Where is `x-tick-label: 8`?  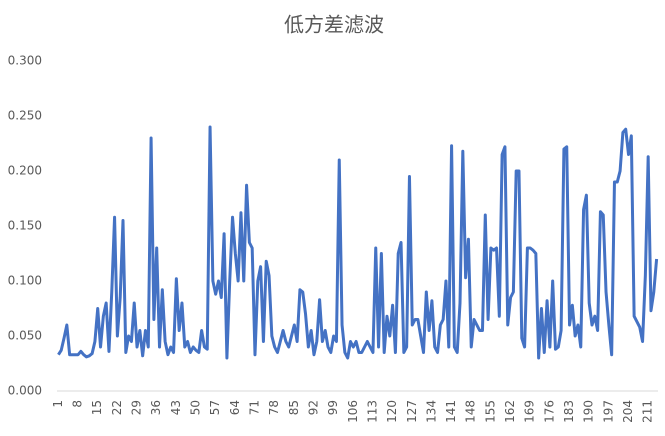 x-tick-label: 8 is located at coordinates (78, 404).